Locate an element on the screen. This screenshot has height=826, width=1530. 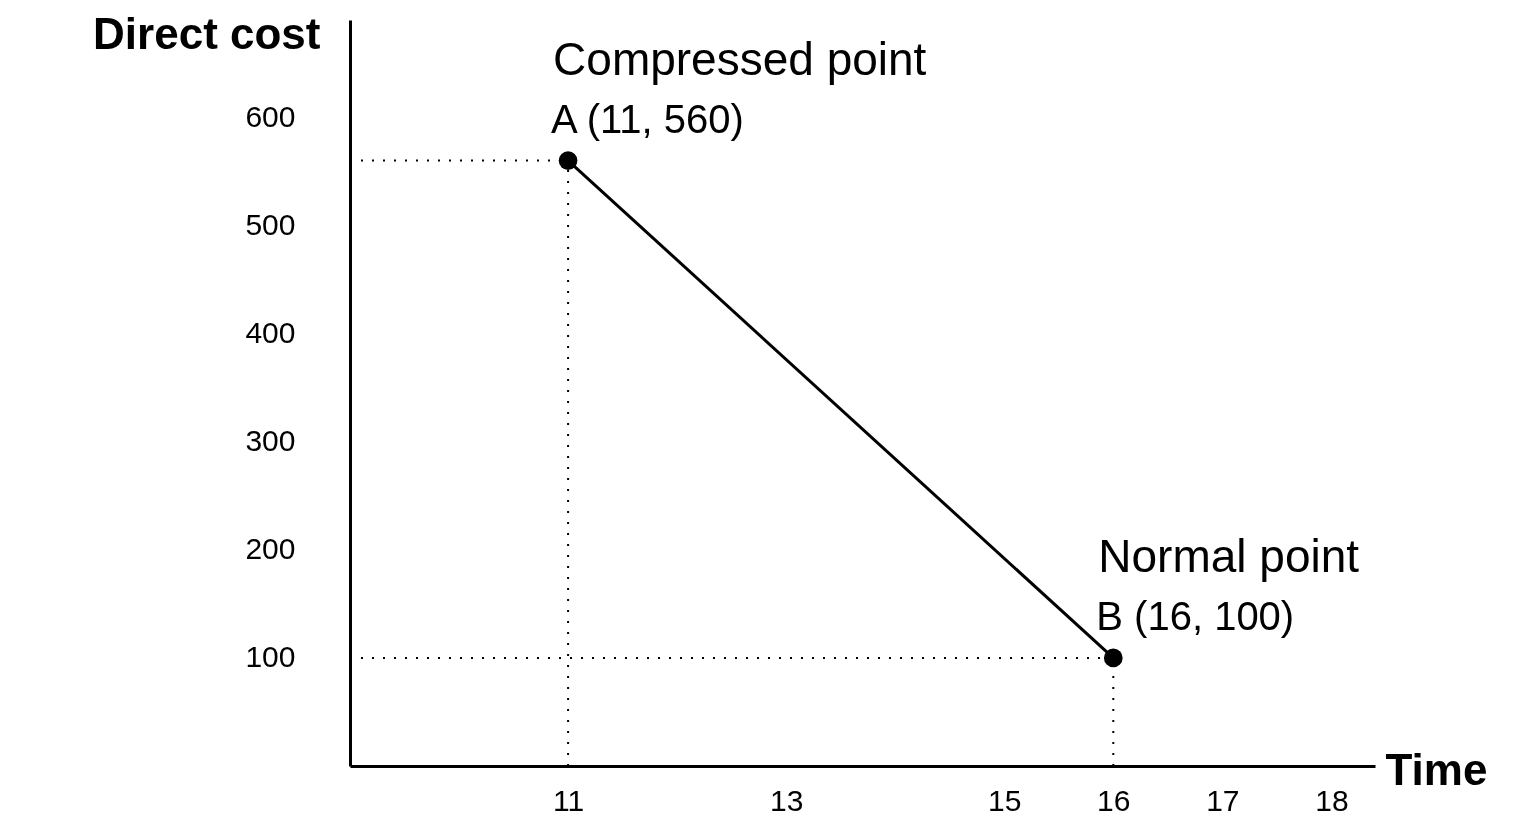
annotation: Compressed point is located at coordinates (740, 58).